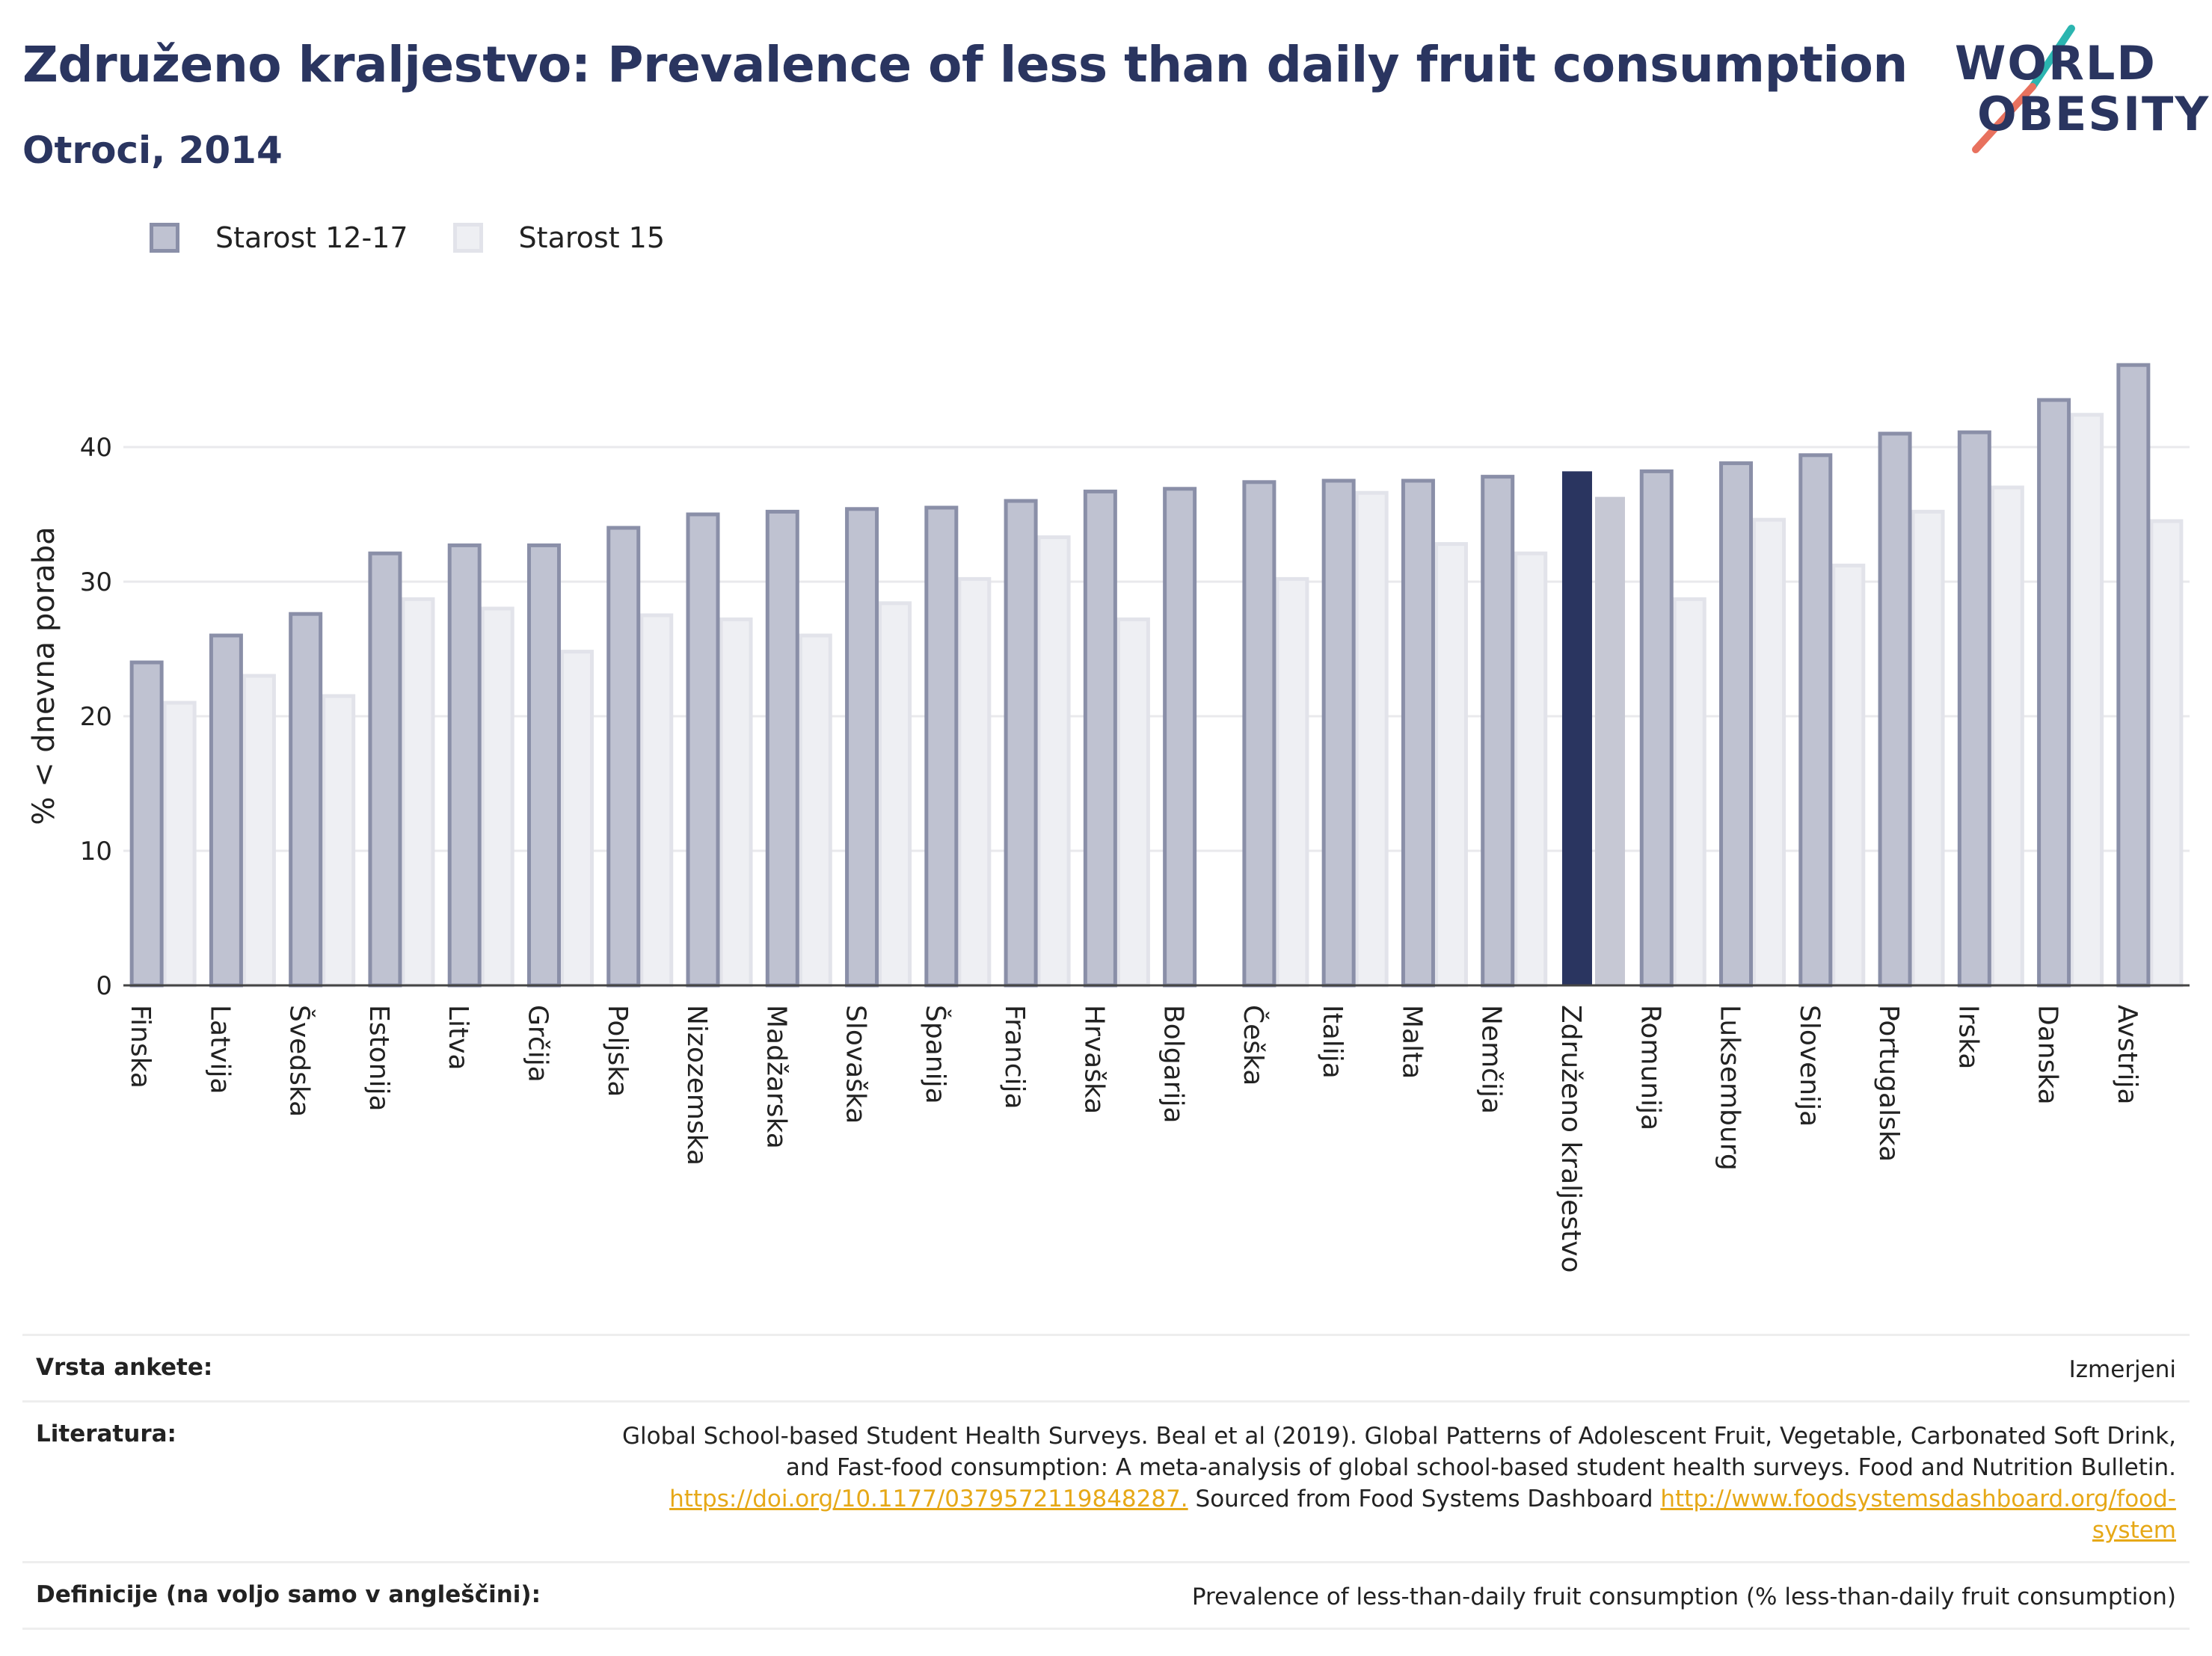 The image size is (2212, 1656). I want to click on food-systems-link-continued: system, so click(2134, 1530).